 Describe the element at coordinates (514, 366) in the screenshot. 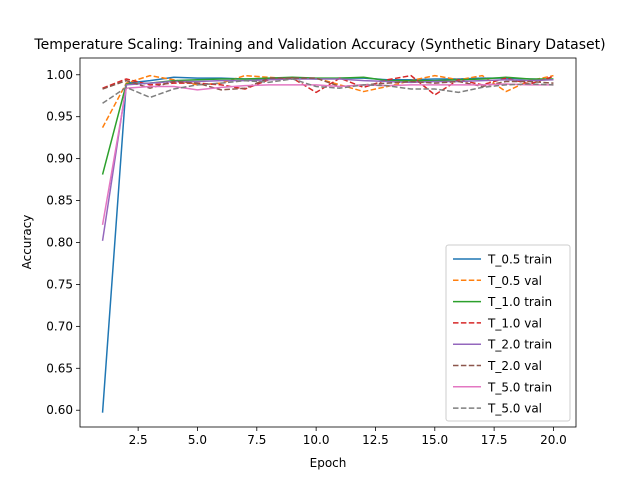

I see `legend-label: T_2.0 val` at that location.